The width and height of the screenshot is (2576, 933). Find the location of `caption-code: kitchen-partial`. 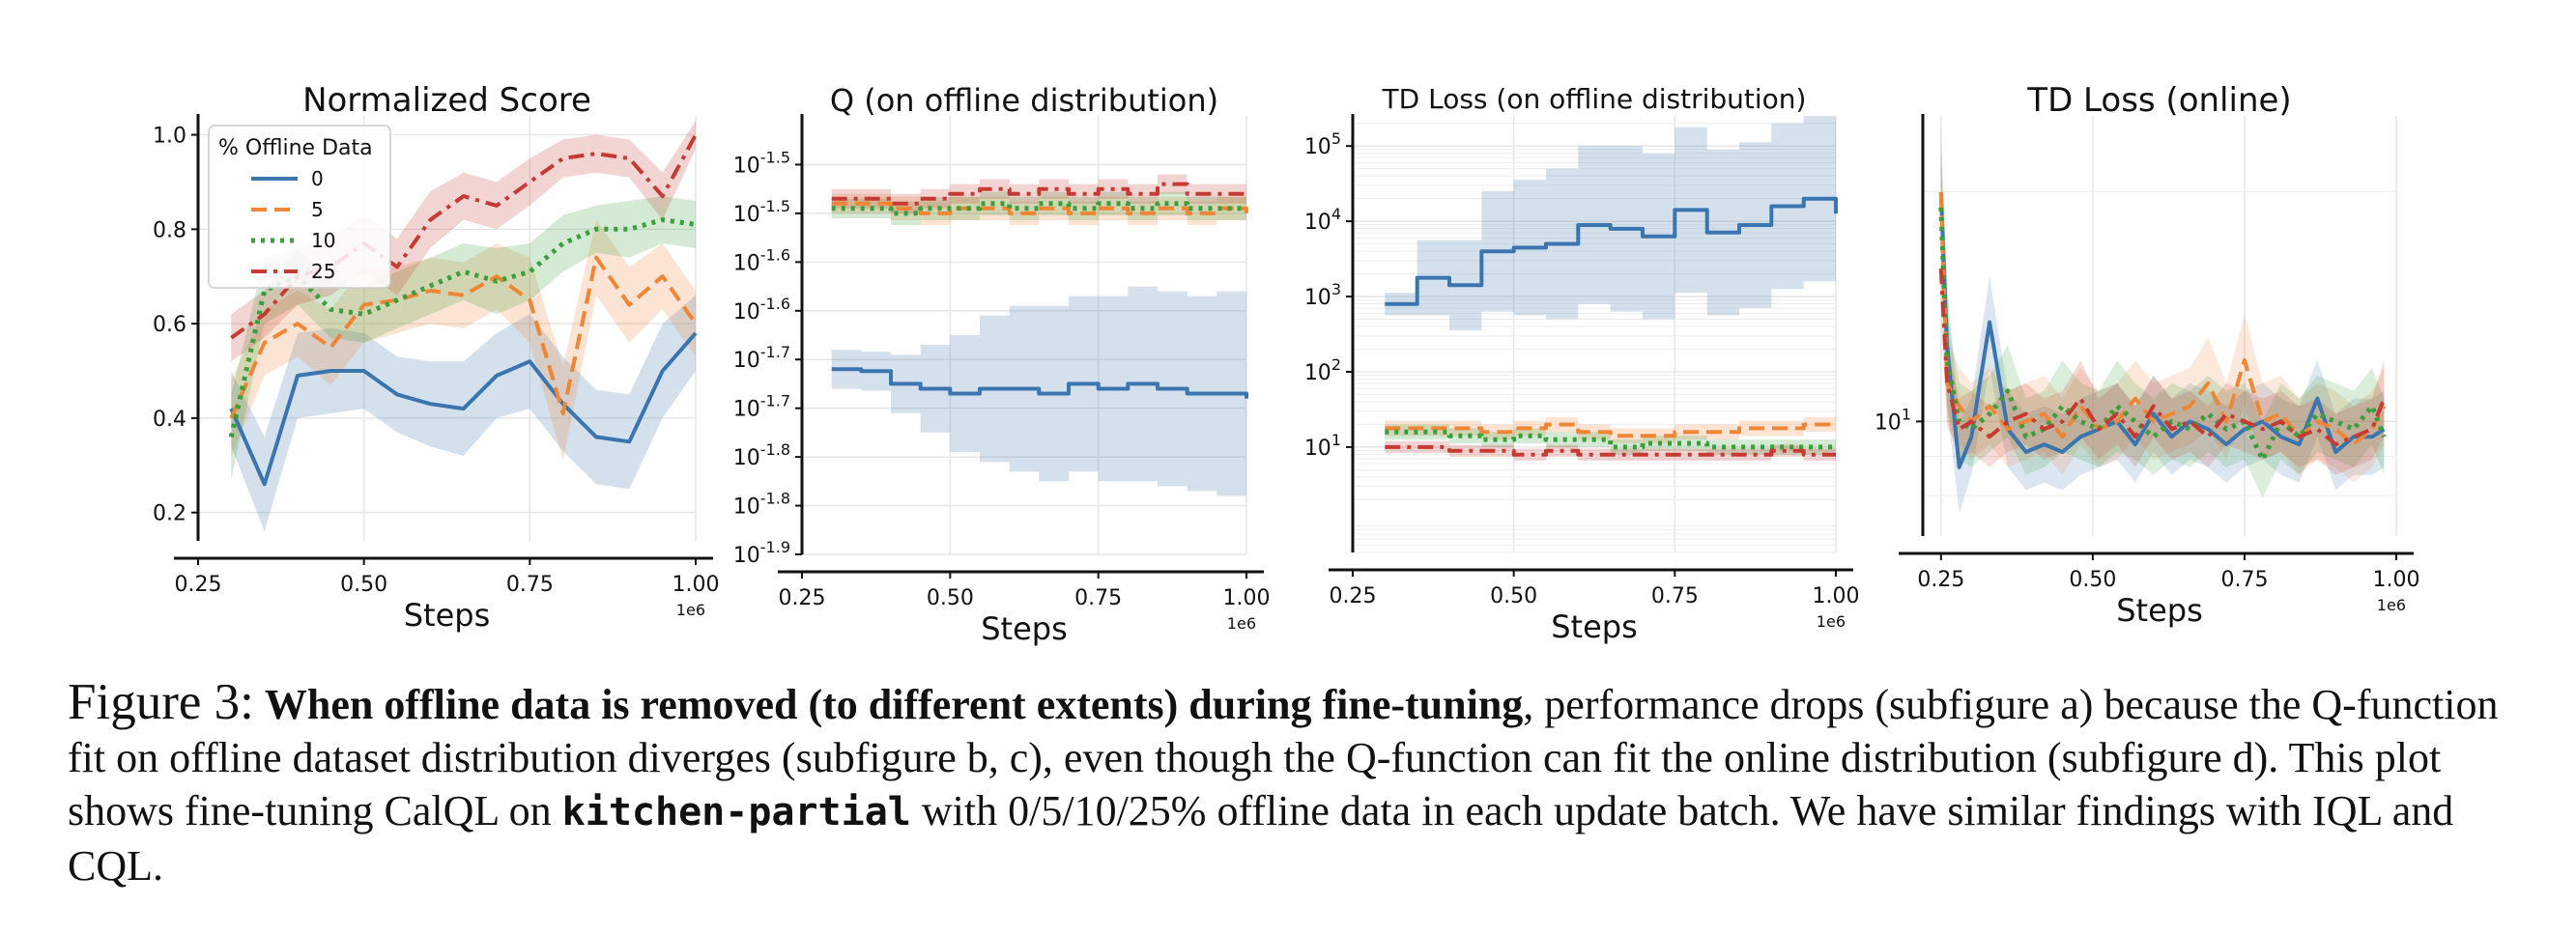

caption-code: kitchen-partial is located at coordinates (736, 812).